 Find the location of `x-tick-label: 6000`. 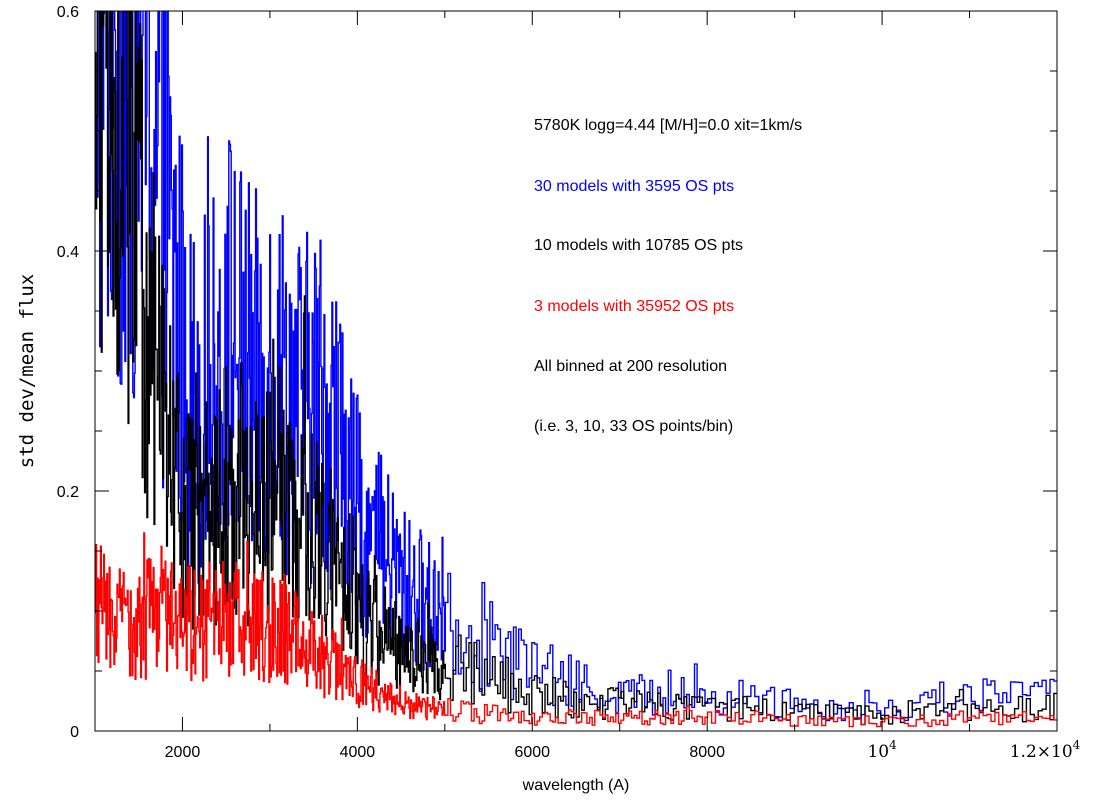

x-tick-label: 6000 is located at coordinates (532, 752).